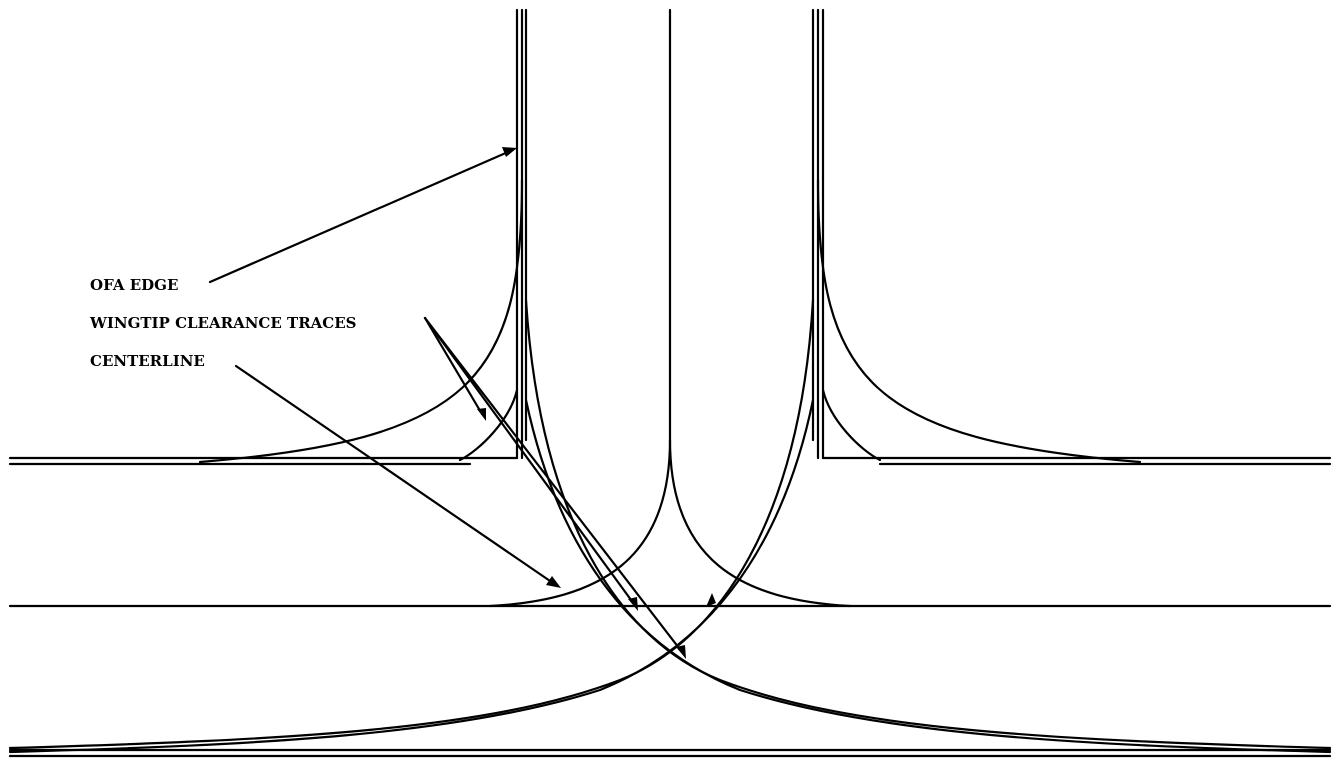 The height and width of the screenshot is (761, 1338). What do you see at coordinates (509, 152) in the screenshot?
I see `ofa-edge-arrowhead` at bounding box center [509, 152].